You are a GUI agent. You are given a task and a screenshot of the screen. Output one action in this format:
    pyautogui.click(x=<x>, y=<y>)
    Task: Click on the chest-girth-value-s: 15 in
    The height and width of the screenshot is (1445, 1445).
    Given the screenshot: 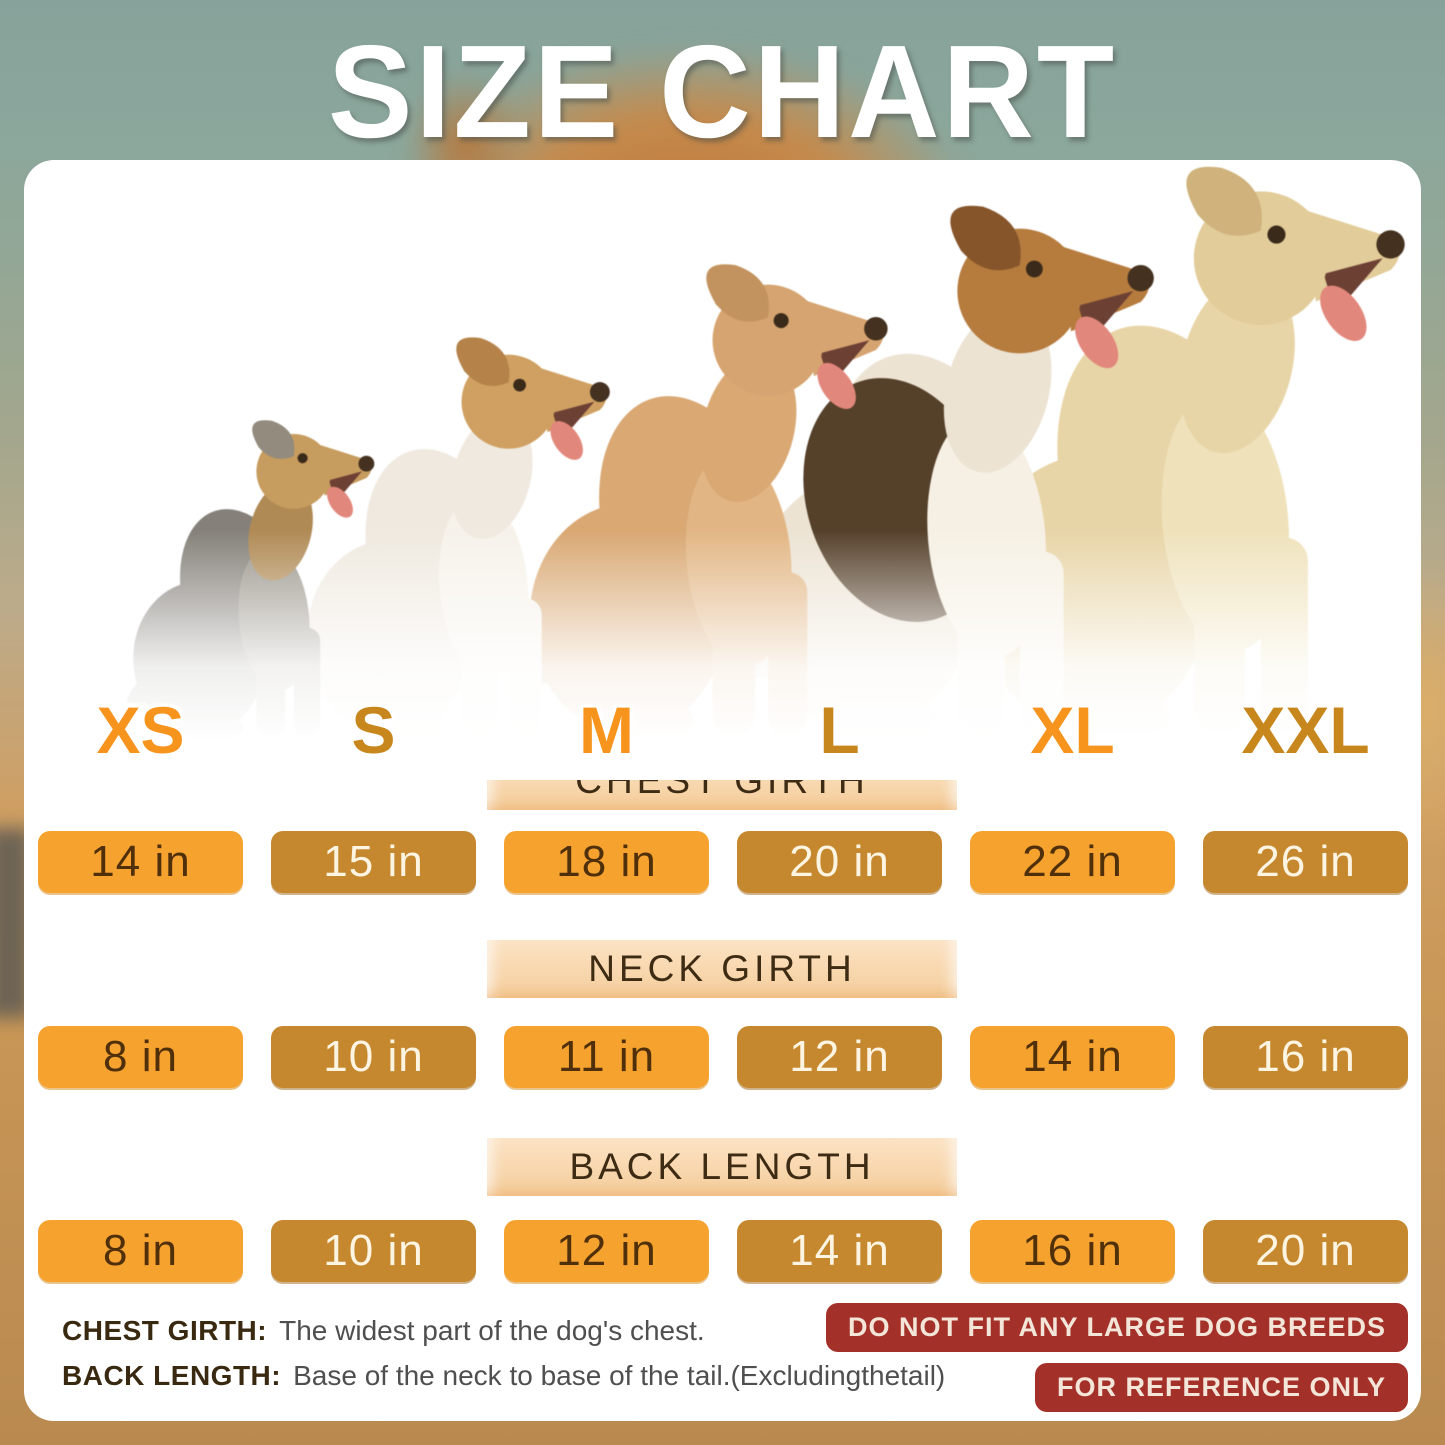 What is the action you would take?
    pyautogui.click(x=373, y=862)
    